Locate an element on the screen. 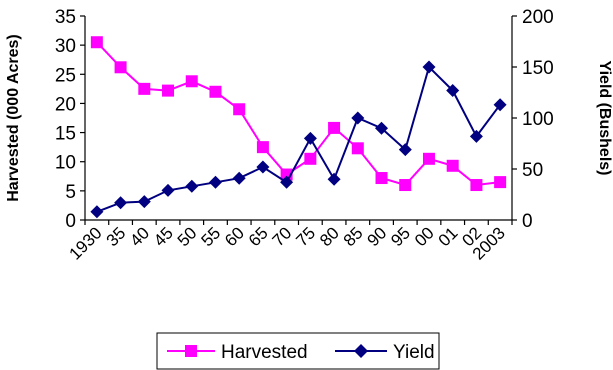  legend-harvested-label: Harvested is located at coordinates (264, 352).